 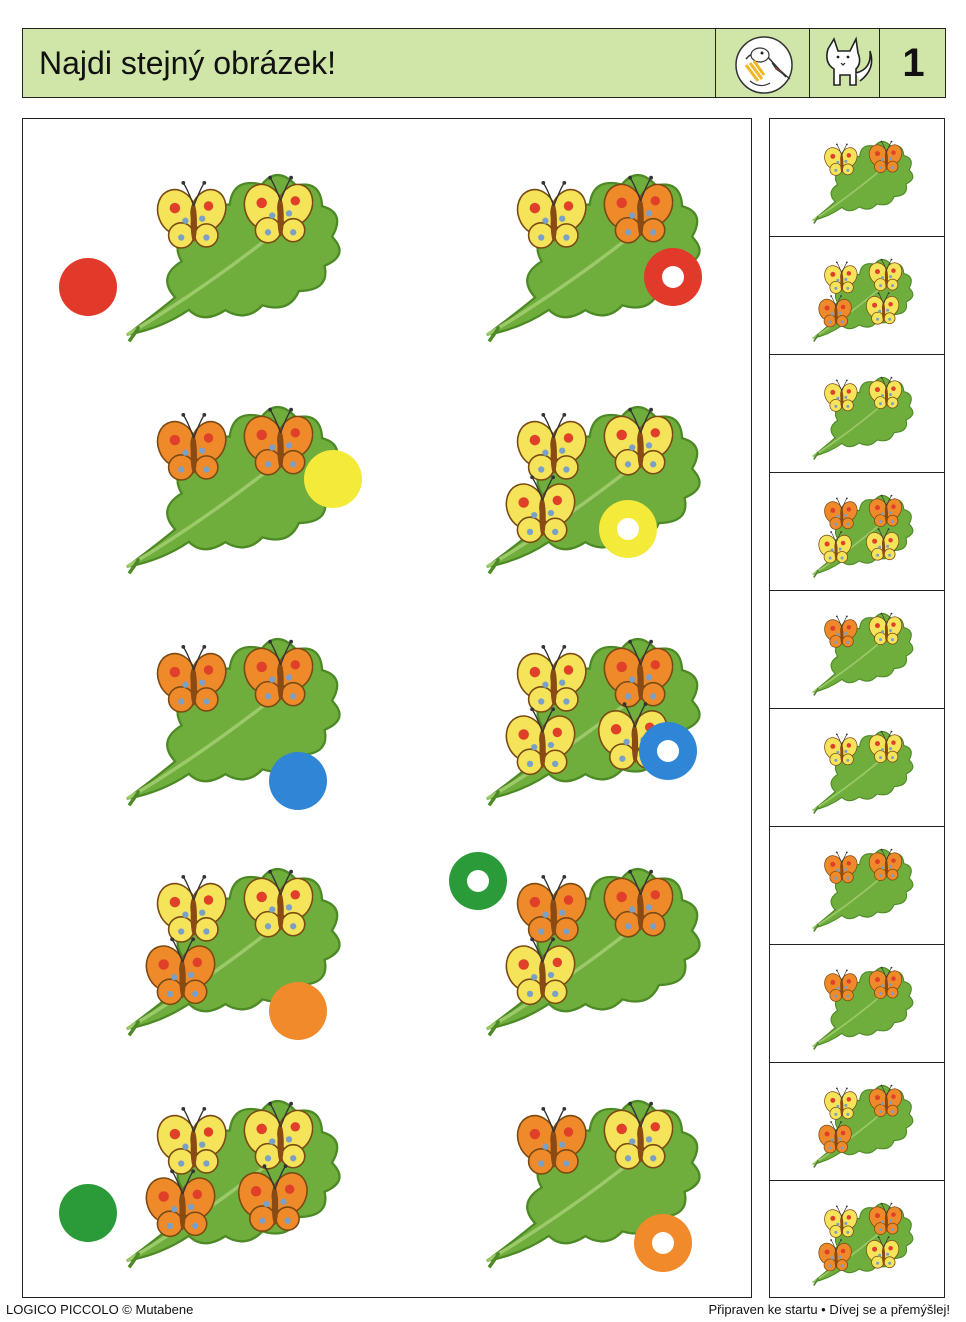 What do you see at coordinates (88, 1213) in the screenshot?
I see `color-dot-green` at bounding box center [88, 1213].